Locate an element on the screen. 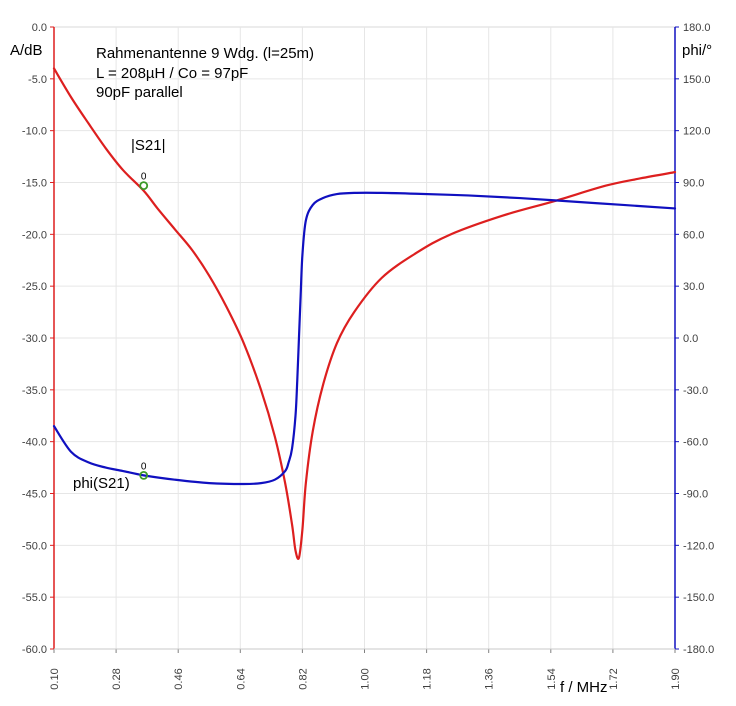  y-right-tick-label: -90.0 is located at coordinates (695, 495).